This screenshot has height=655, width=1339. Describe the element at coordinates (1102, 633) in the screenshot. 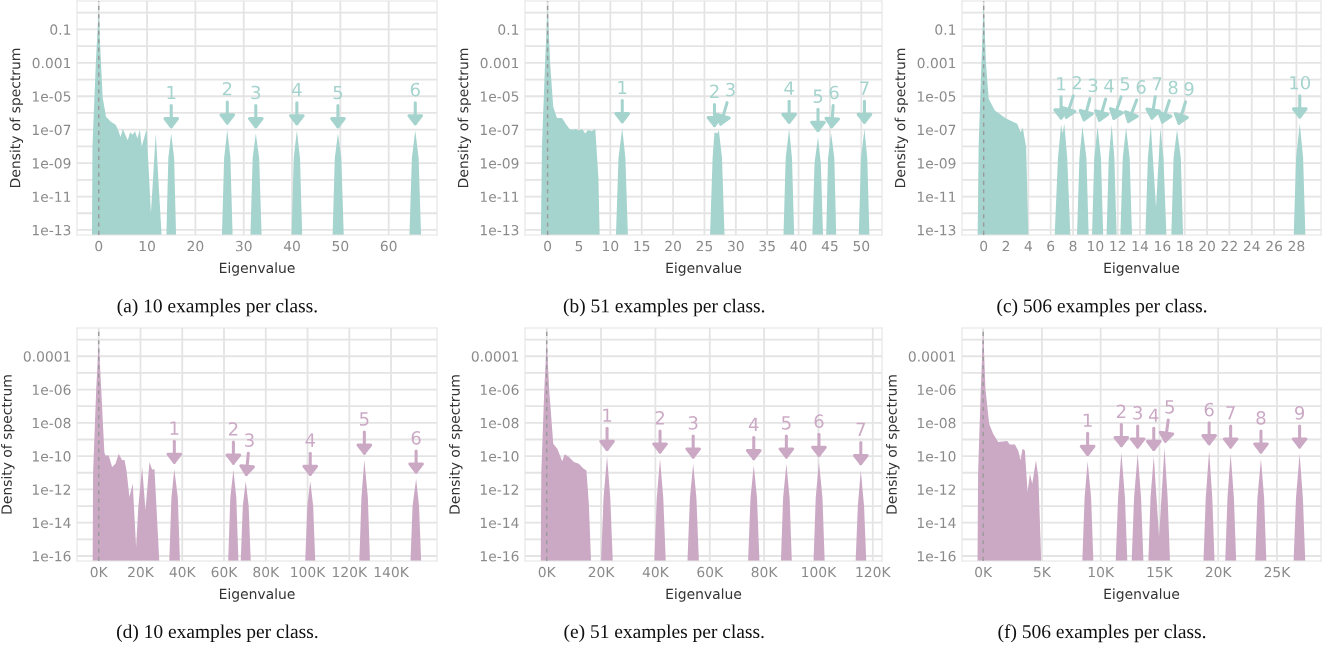

I see `text: (f) 506 examples per class.` at that location.